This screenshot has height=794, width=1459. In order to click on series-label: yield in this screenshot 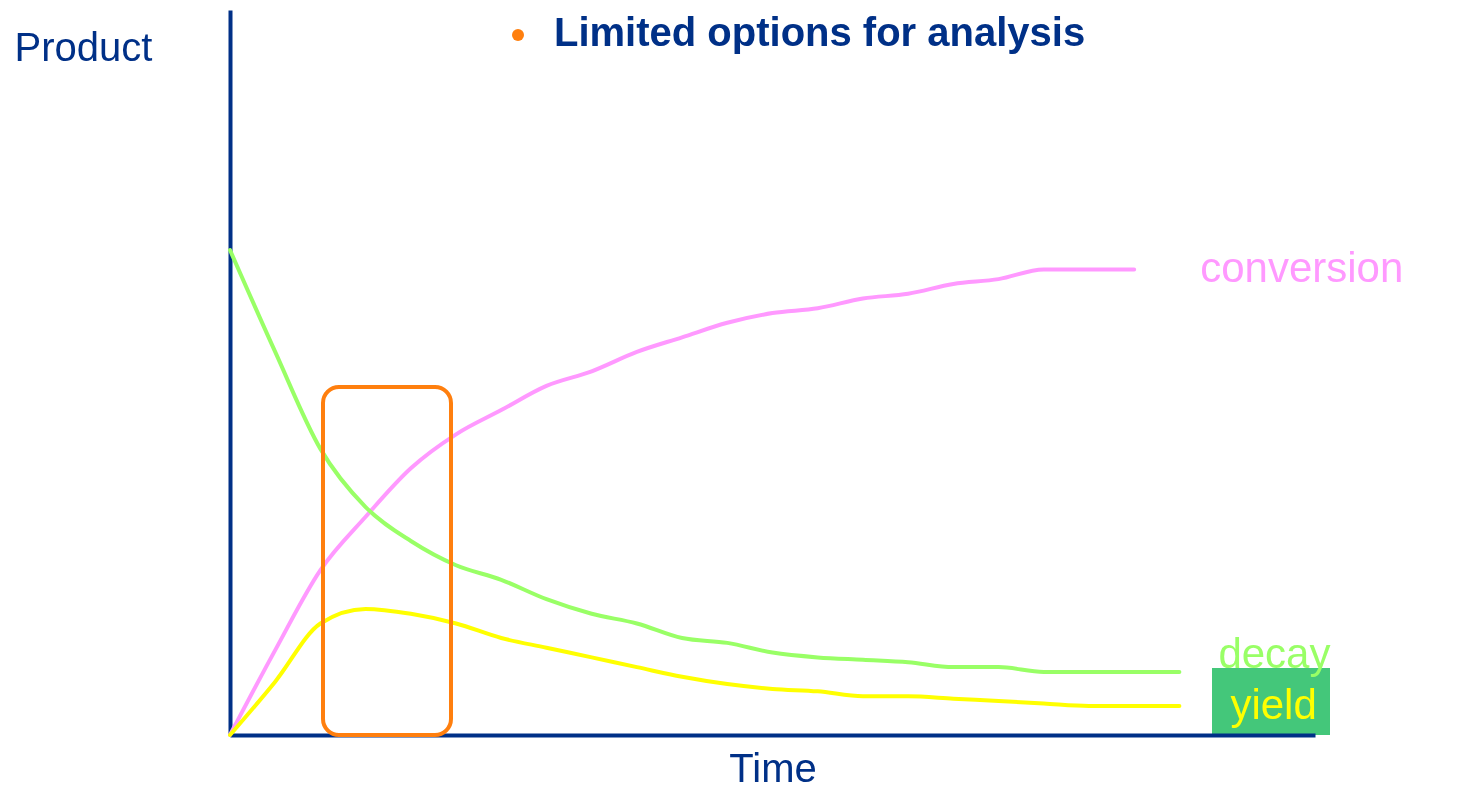, I will do `click(1273, 704)`.